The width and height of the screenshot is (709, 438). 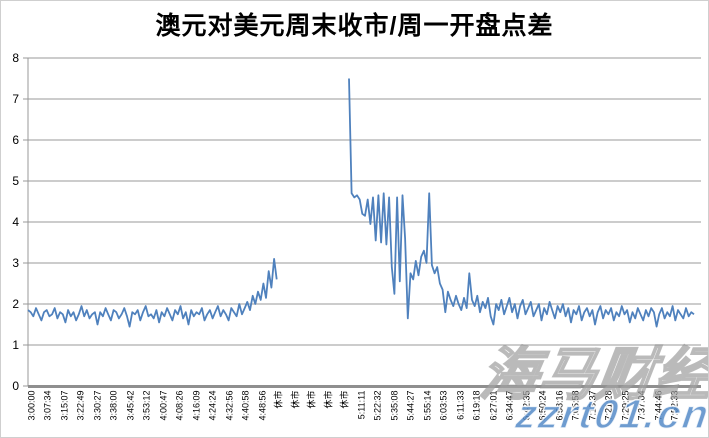 I want to click on y-axis-ticks, so click(x=25, y=222).